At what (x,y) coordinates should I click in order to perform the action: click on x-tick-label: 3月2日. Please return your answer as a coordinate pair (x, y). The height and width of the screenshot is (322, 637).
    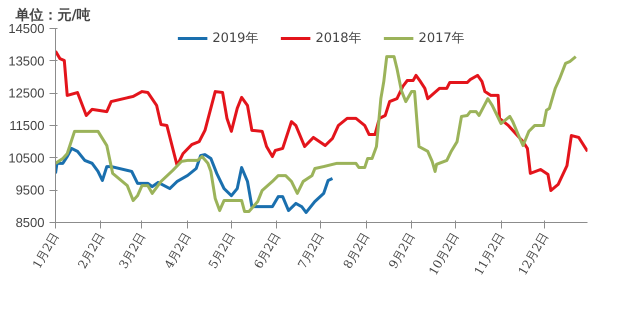
    Looking at the image, I should click on (132, 251).